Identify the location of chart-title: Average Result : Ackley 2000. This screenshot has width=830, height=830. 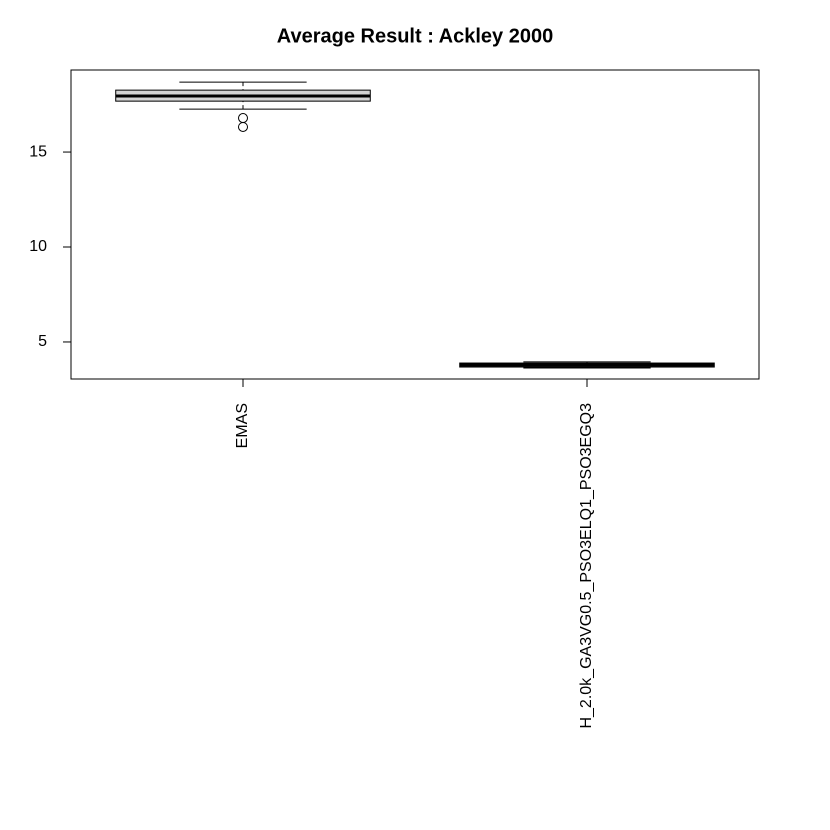
(415, 36).